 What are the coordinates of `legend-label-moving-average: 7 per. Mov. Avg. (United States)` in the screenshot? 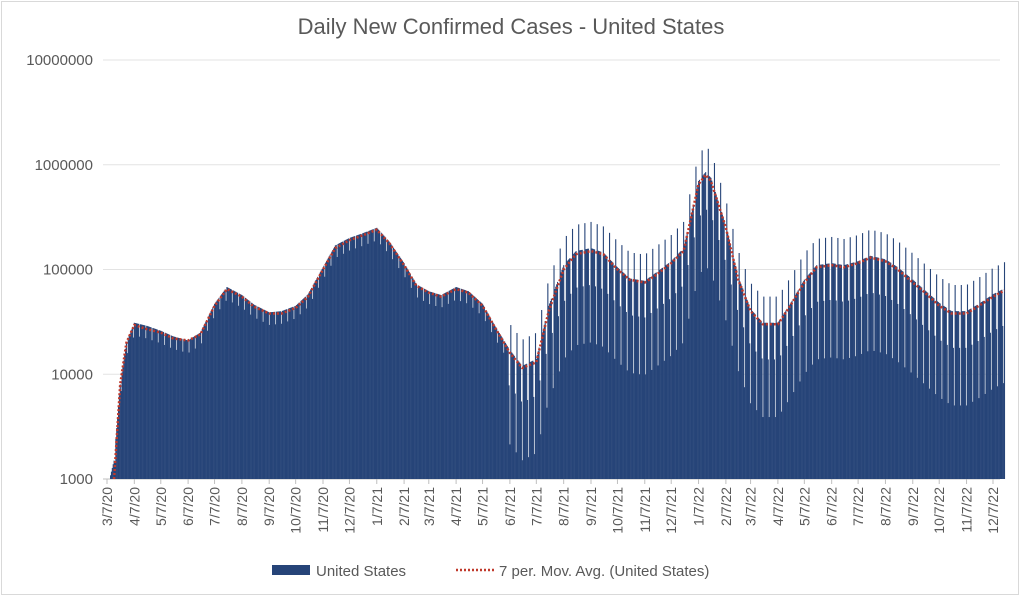 It's located at (604, 571).